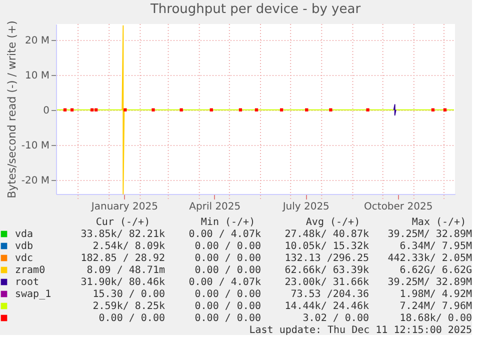 The image size is (497, 359). Describe the element at coordinates (326, 258) in the screenshot. I see `text: 132.13 /296.25` at that location.